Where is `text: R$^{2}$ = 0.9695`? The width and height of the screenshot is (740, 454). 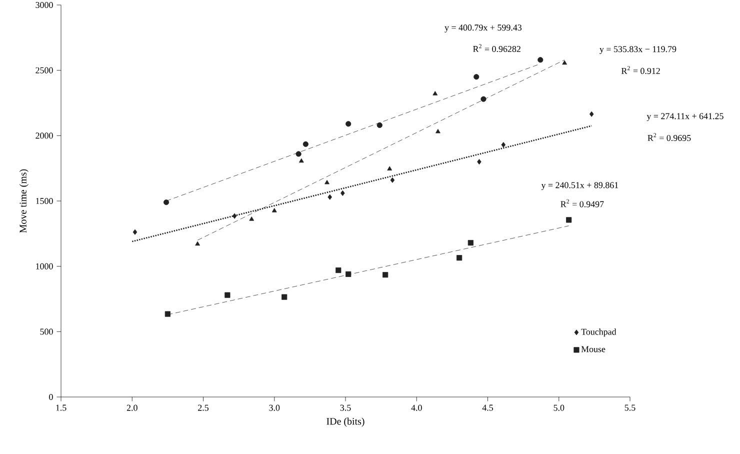
text: R$^{2}$ = 0.9695 is located at coordinates (669, 137).